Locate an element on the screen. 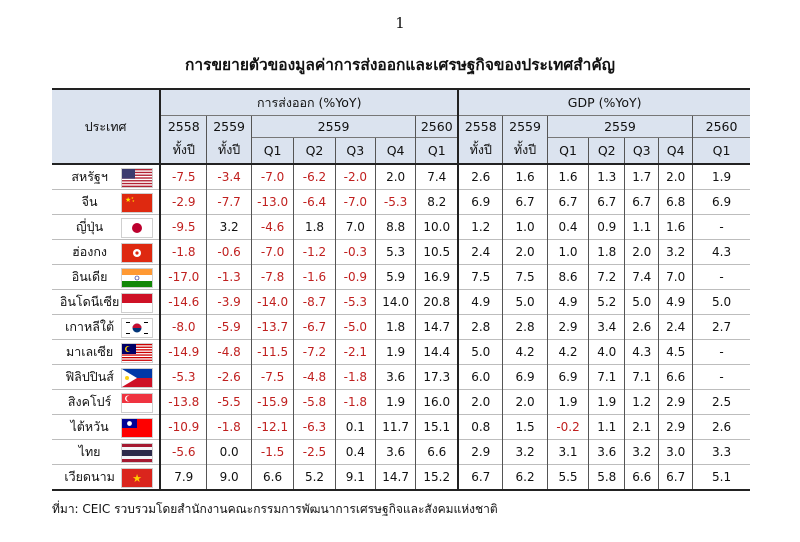 This screenshot has width=800, height=542. exports-quarters-year-2559: 2559 is located at coordinates (333, 126).